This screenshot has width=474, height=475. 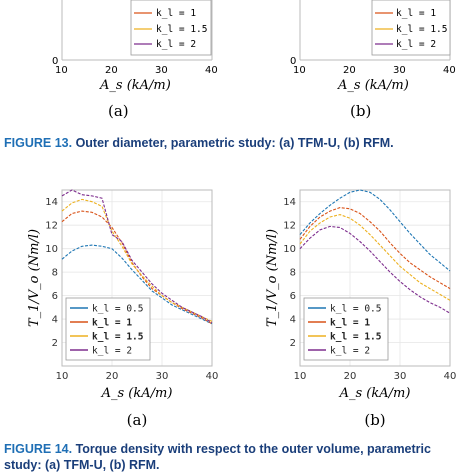 What do you see at coordinates (38, 143) in the screenshot?
I see `figure13-label: FIGURE 13.` at bounding box center [38, 143].